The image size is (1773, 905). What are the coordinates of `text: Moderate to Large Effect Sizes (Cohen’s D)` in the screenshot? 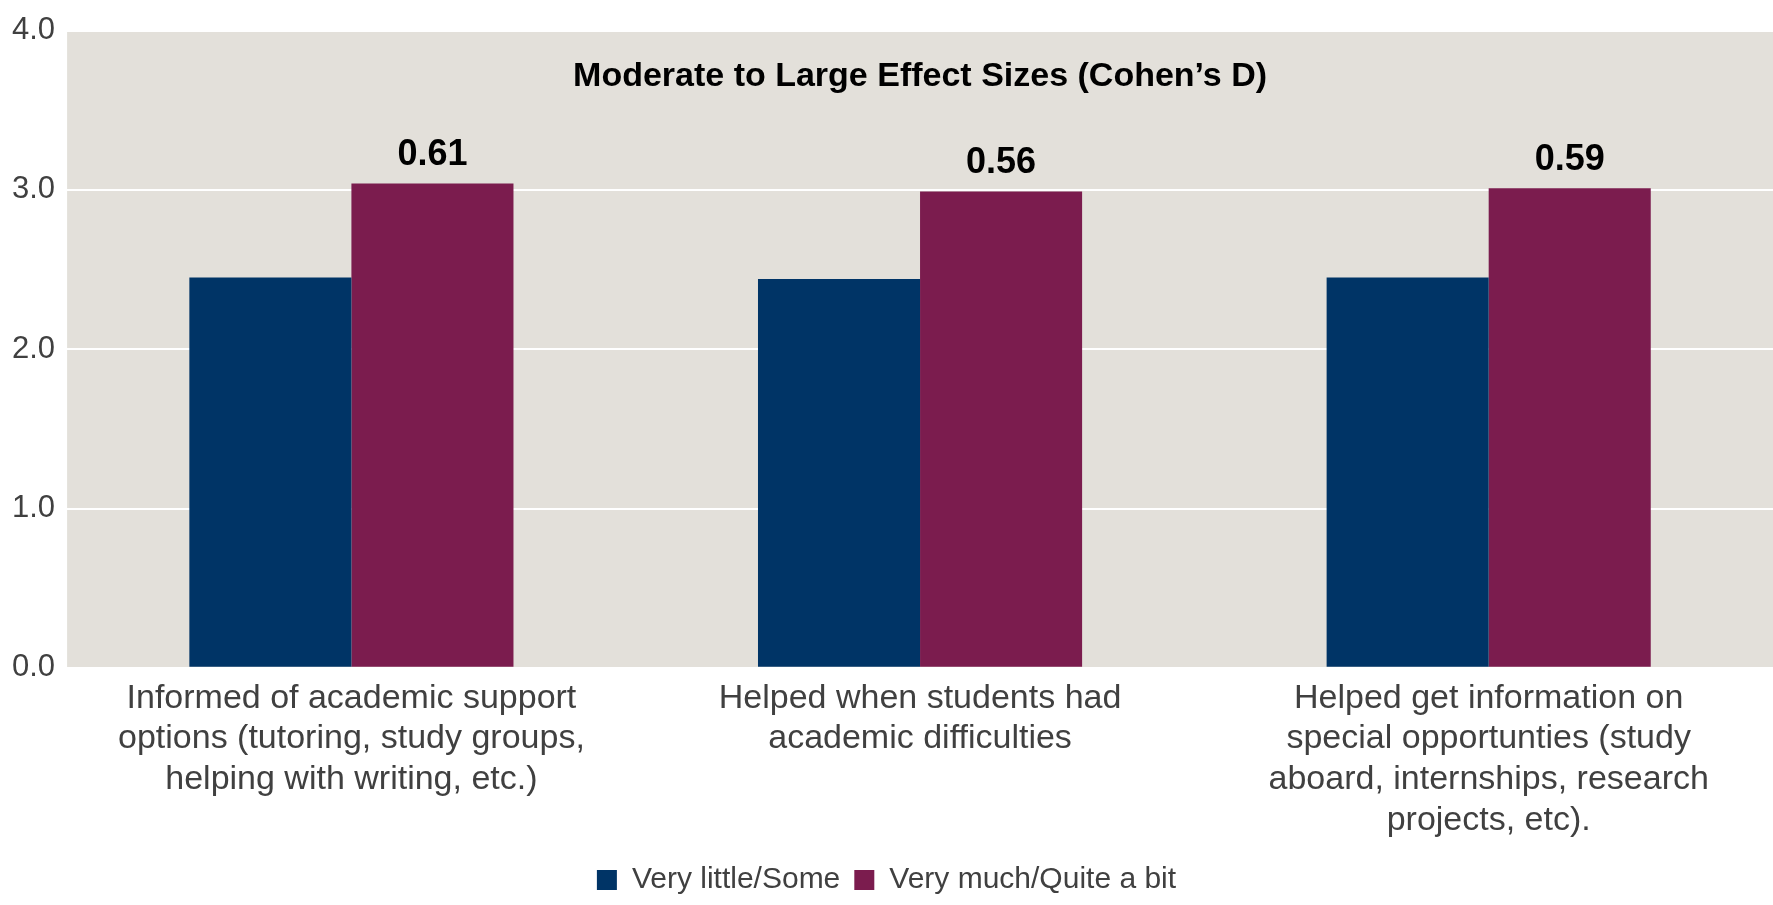 It's located at (920, 73).